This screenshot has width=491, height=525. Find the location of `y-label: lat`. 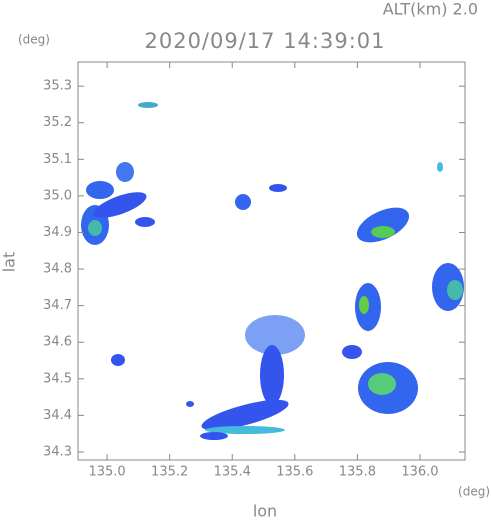

y-label: lat is located at coordinates (9, 262).